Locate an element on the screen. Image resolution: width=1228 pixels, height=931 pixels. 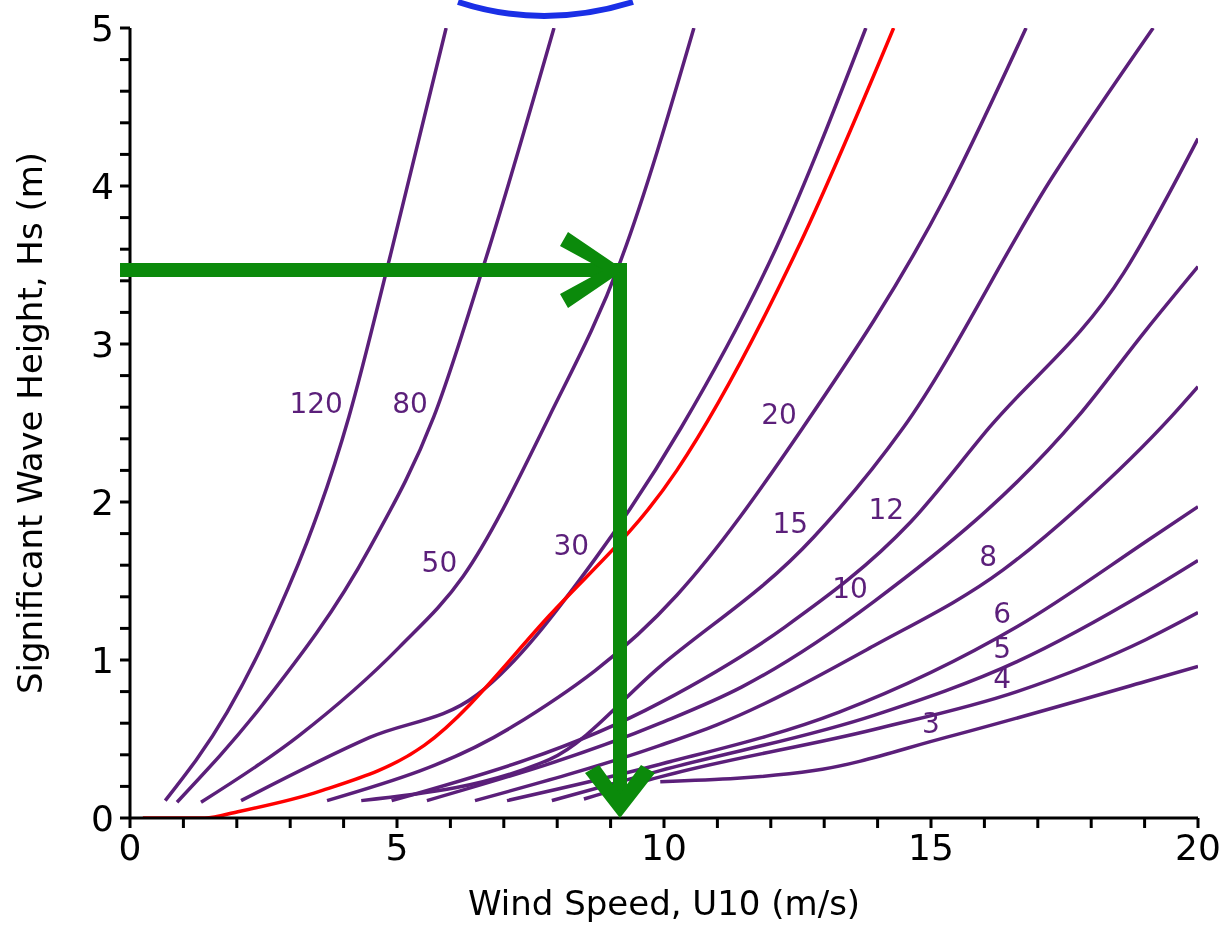
x-tick-label: 15 is located at coordinates (931, 847).